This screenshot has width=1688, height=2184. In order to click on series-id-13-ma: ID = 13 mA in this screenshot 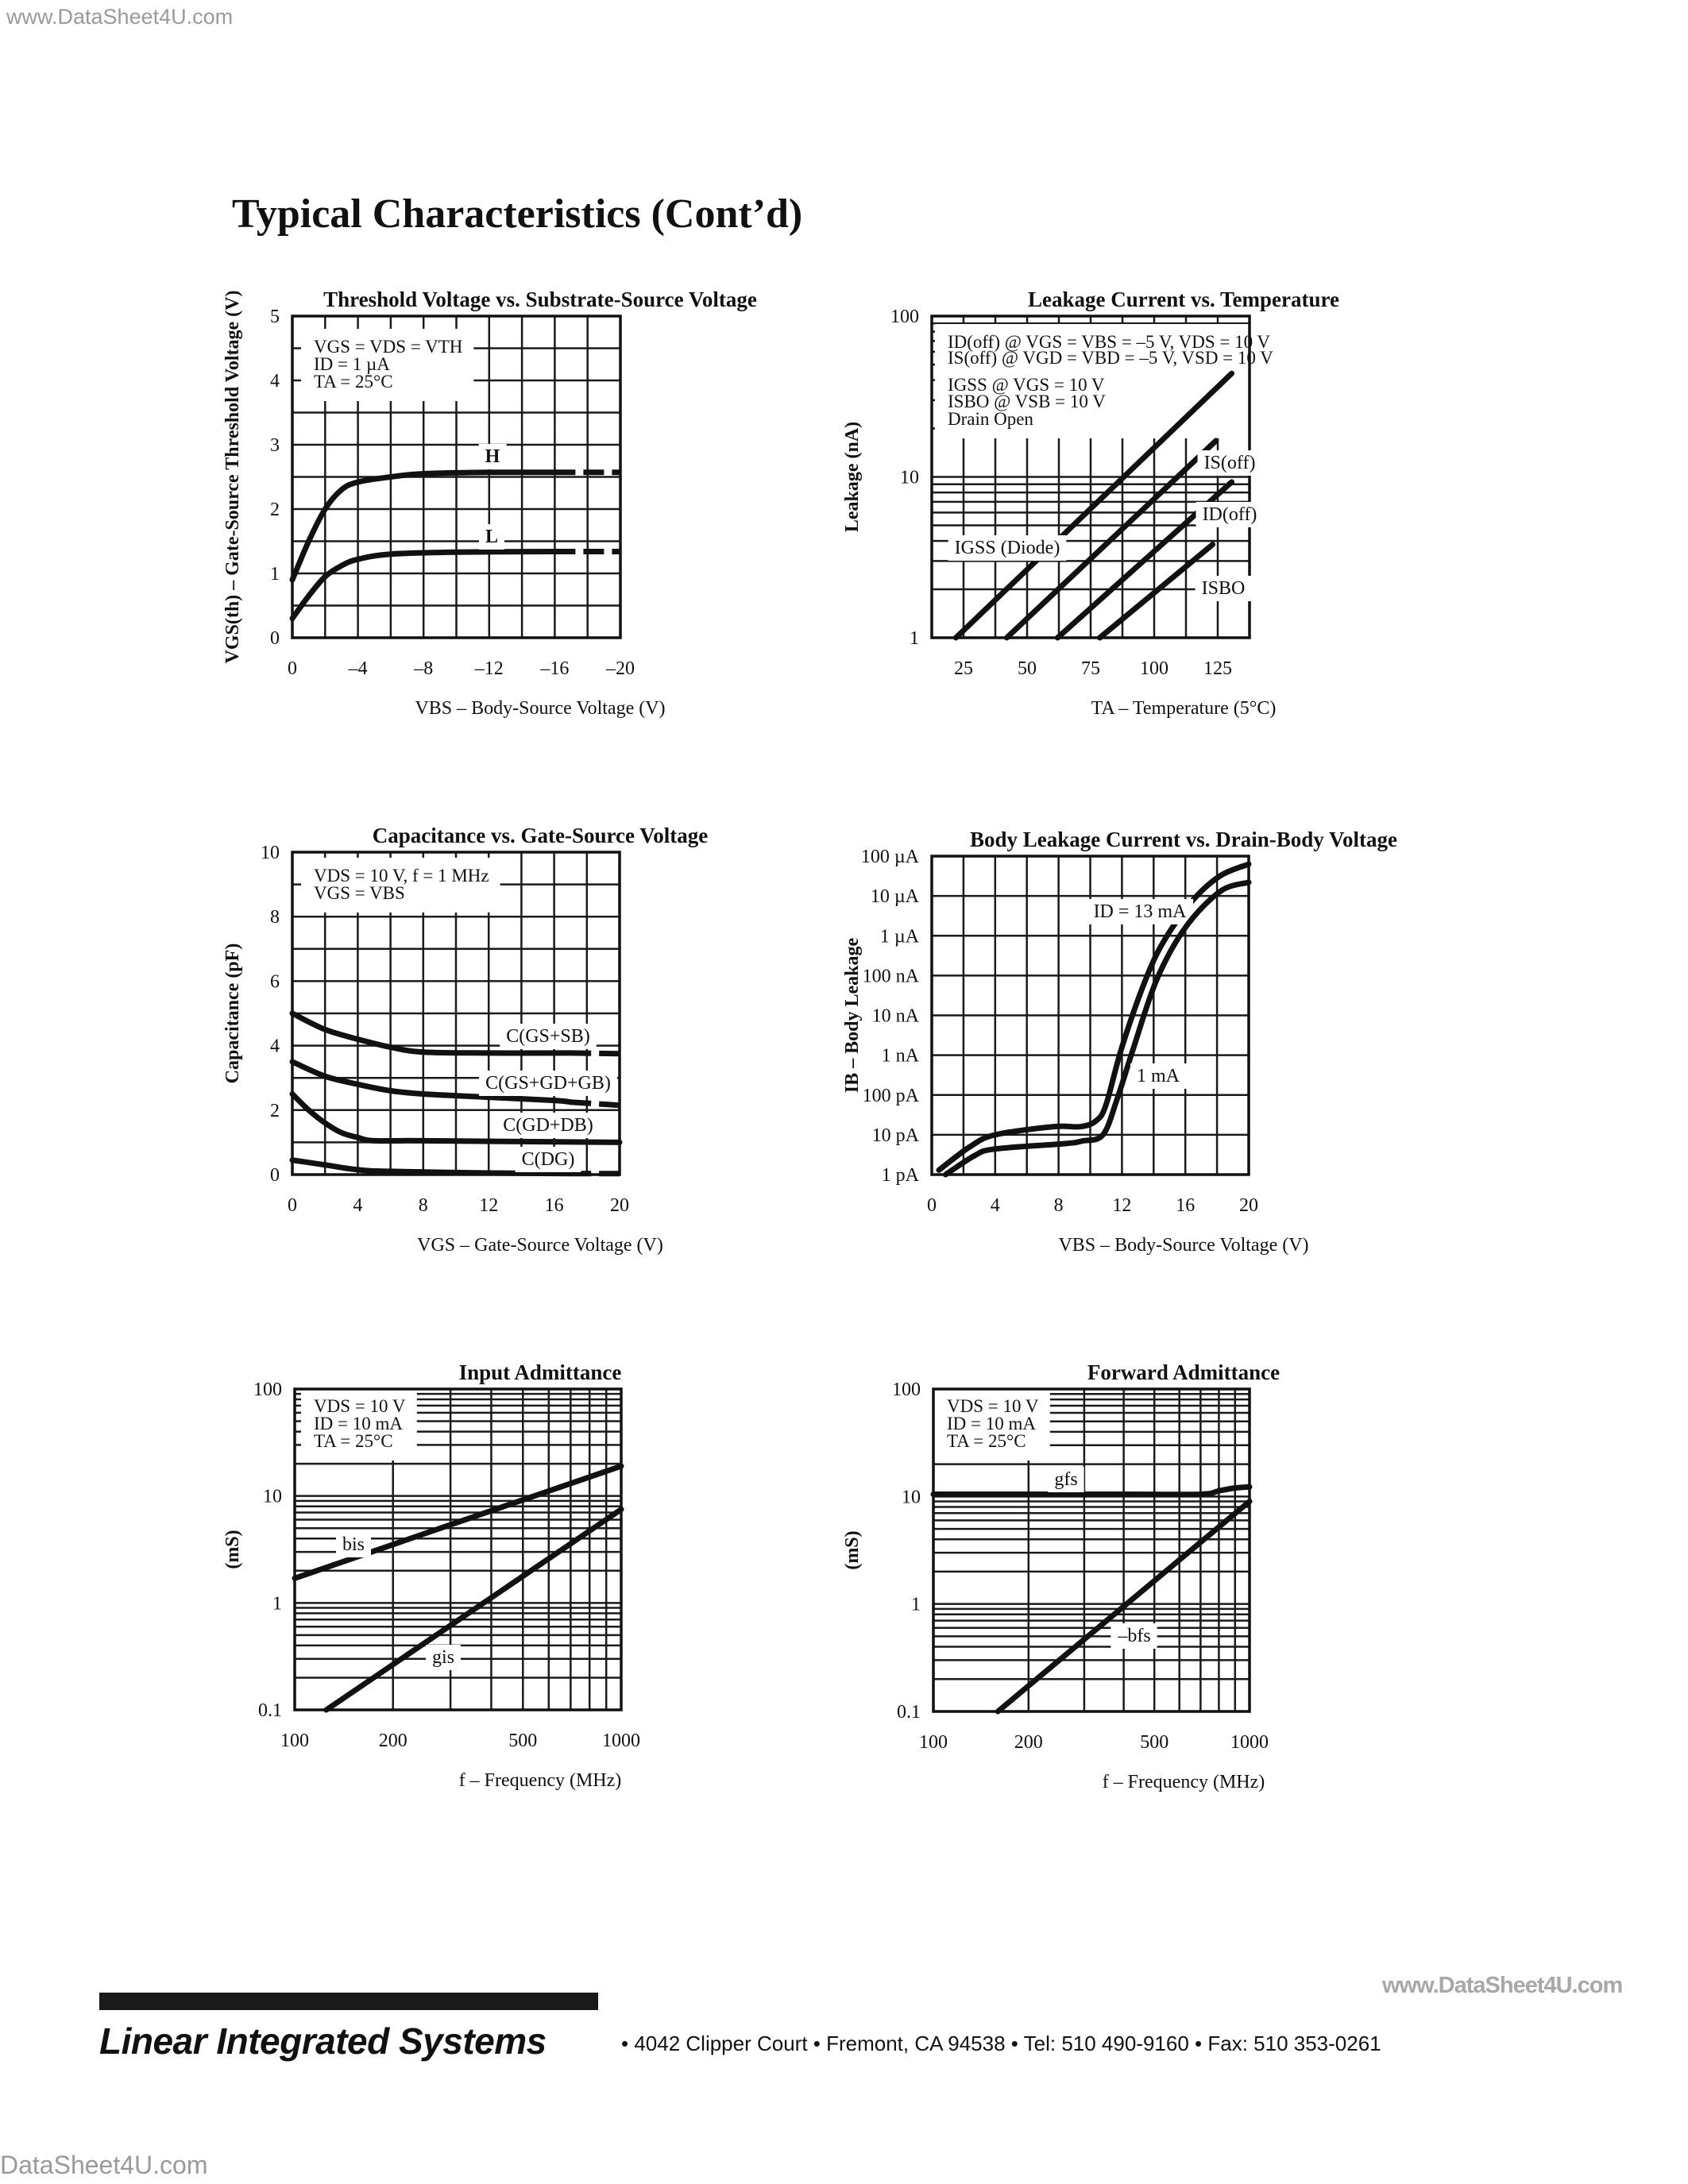, I will do `click(1094, 1017)`.